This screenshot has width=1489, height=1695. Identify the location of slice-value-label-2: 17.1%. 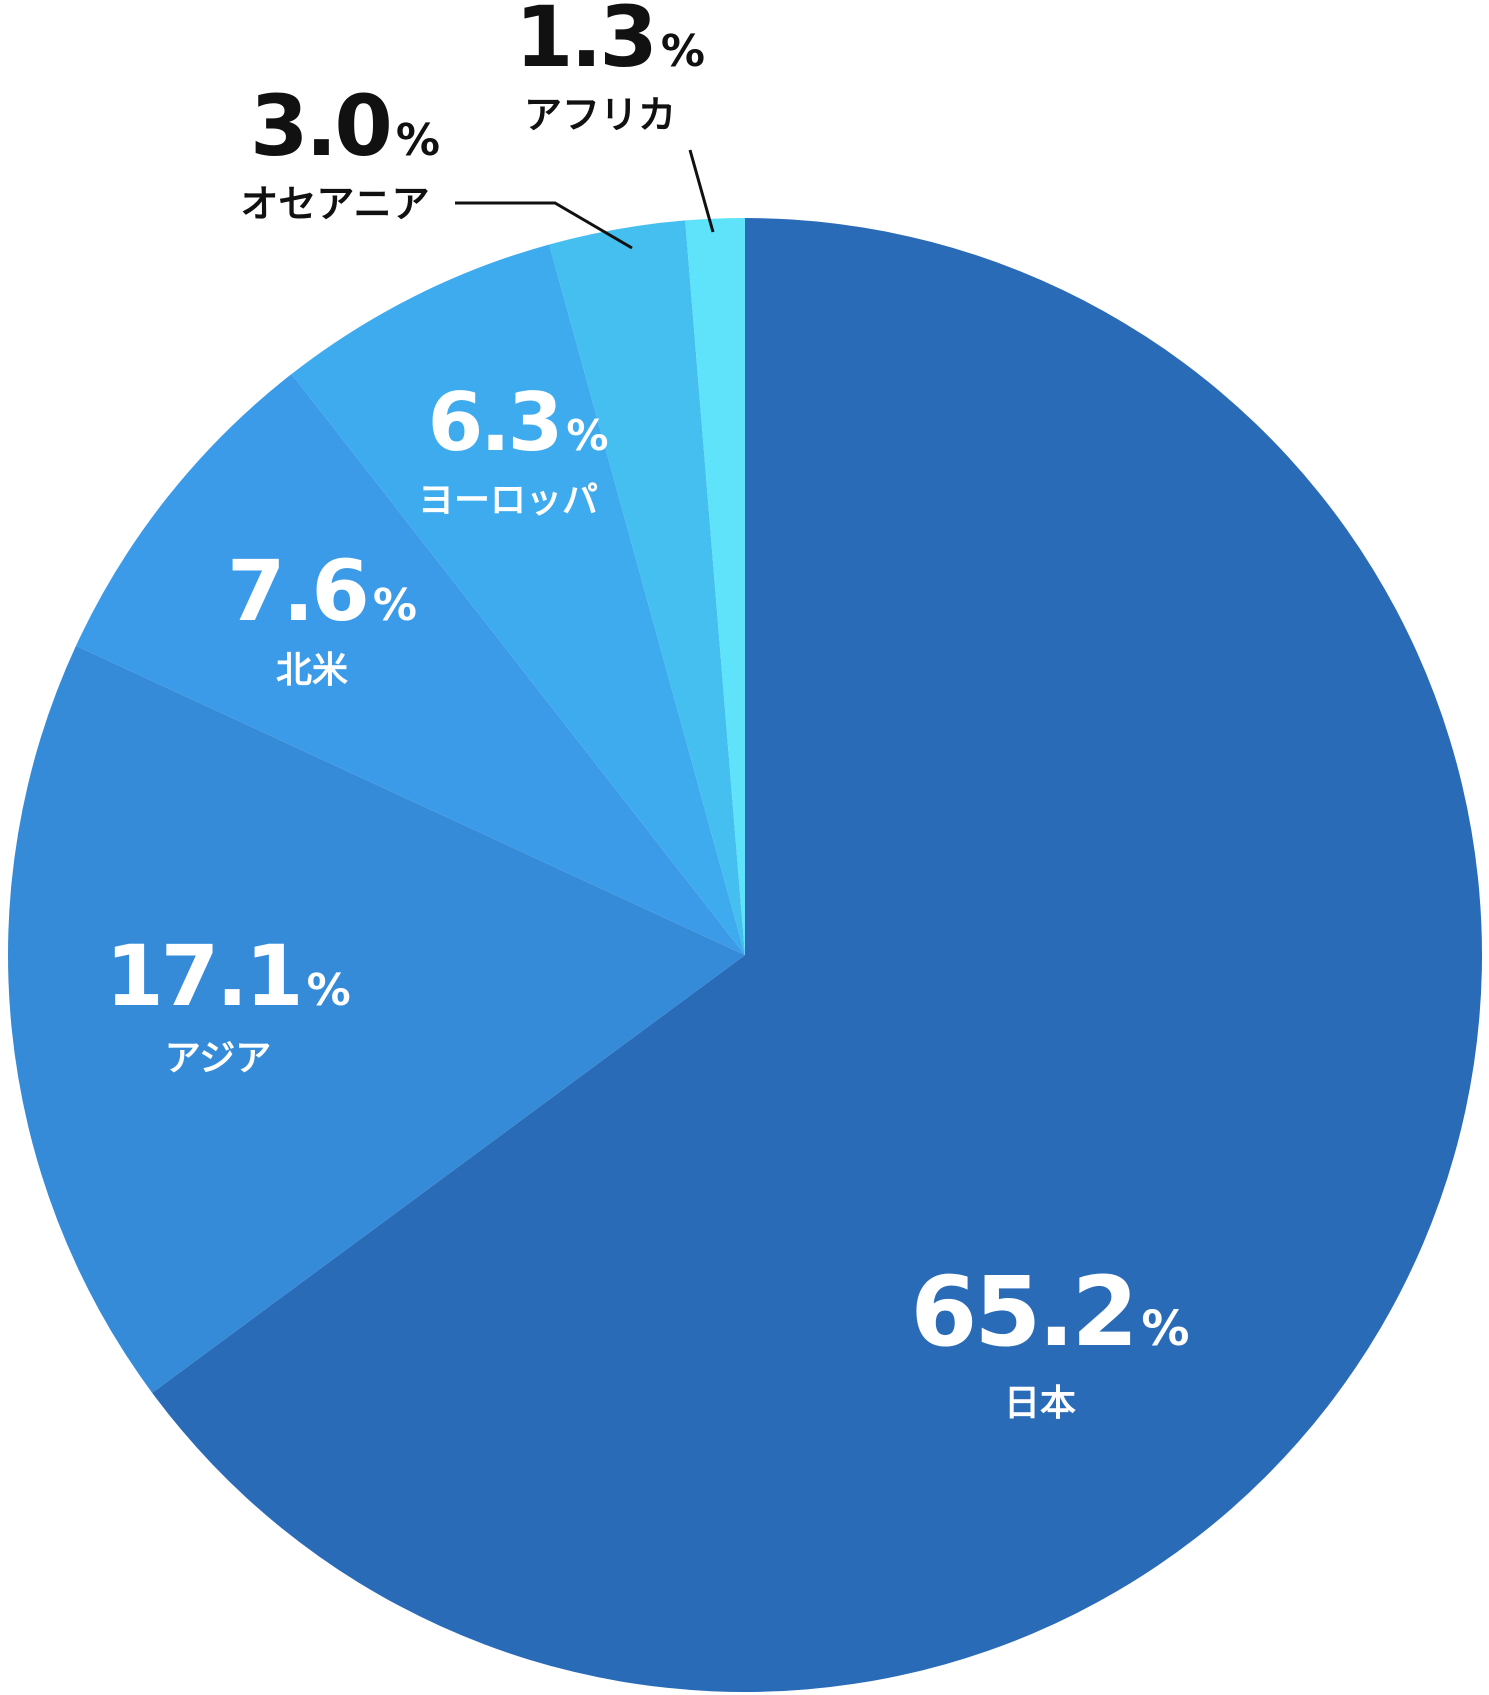
(227, 976).